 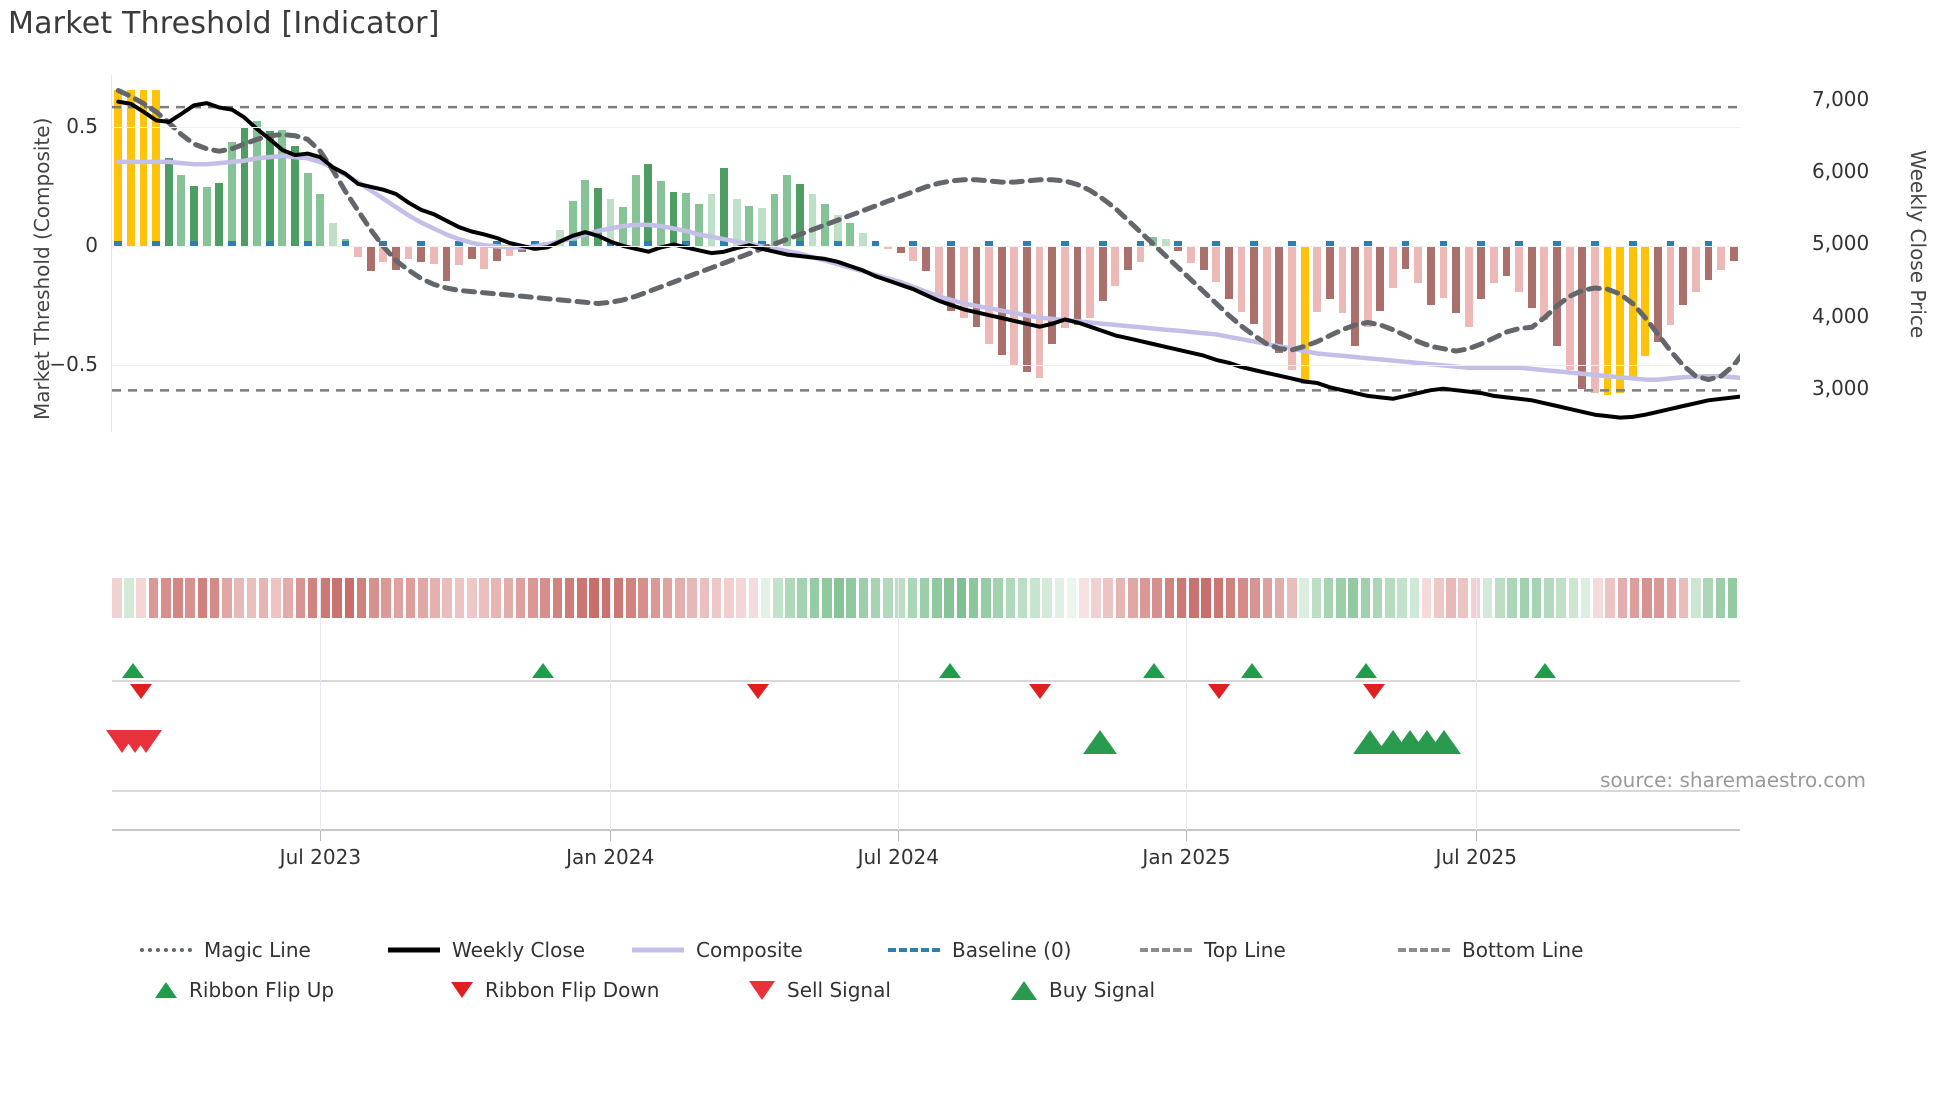 I want to click on y-tick-left: 0.5, so click(x=82, y=126).